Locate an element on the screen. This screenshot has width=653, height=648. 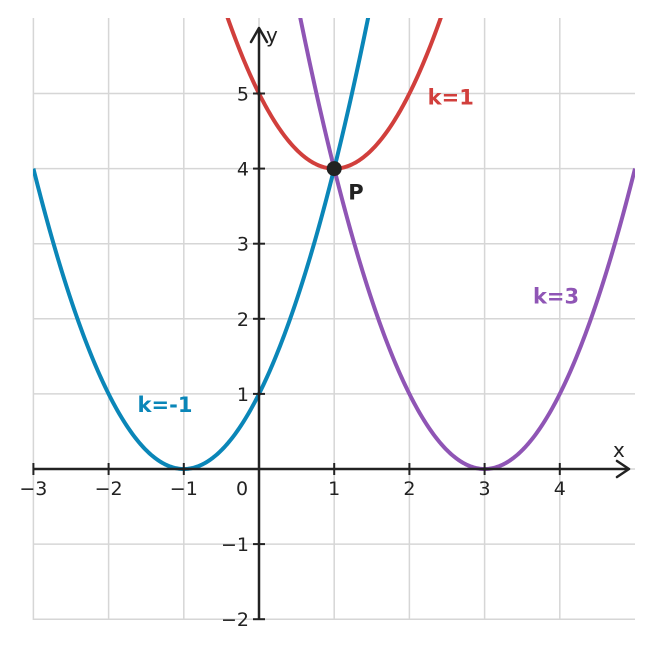
y-tick-label: −2 is located at coordinates (235, 620).